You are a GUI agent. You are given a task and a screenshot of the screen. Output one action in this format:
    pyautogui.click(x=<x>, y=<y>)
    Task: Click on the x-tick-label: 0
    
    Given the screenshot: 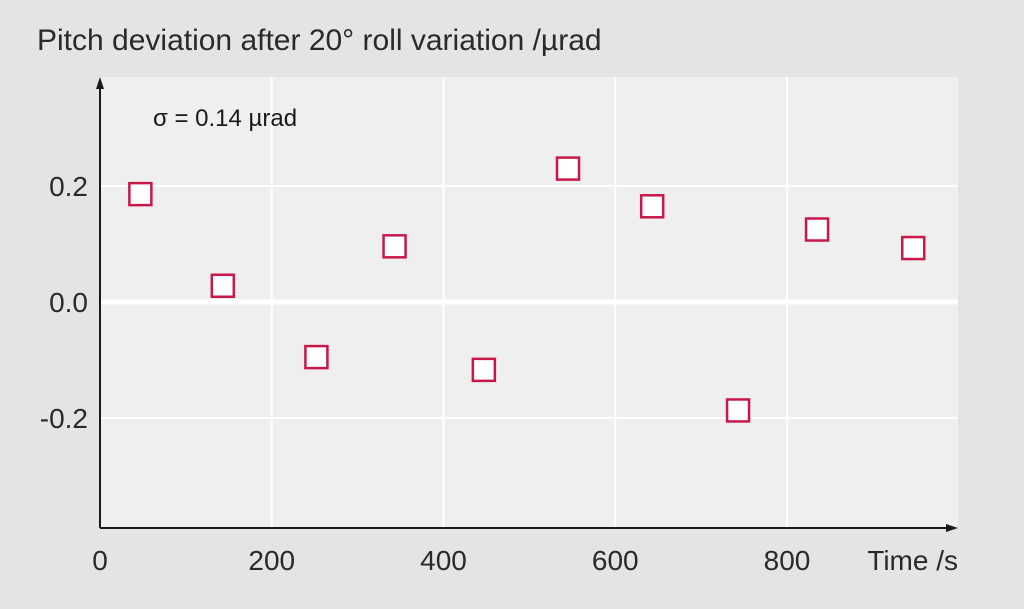 What is the action you would take?
    pyautogui.click(x=100, y=560)
    